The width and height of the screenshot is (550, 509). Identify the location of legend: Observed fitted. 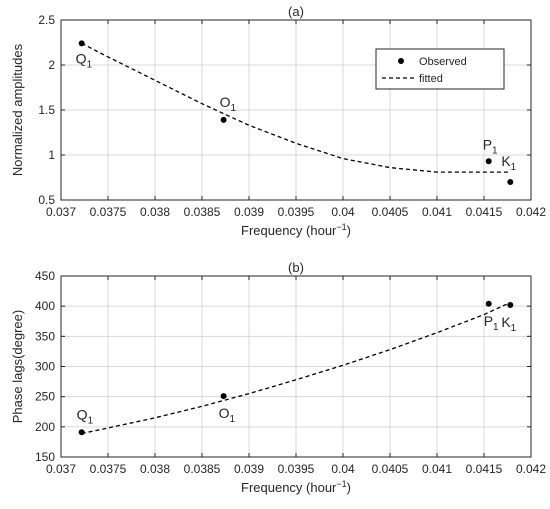
(440, 69).